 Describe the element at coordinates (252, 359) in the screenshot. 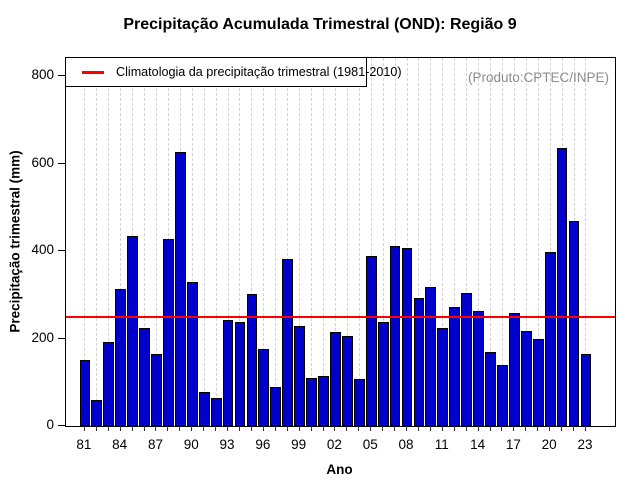

I see `bar-1995` at that location.